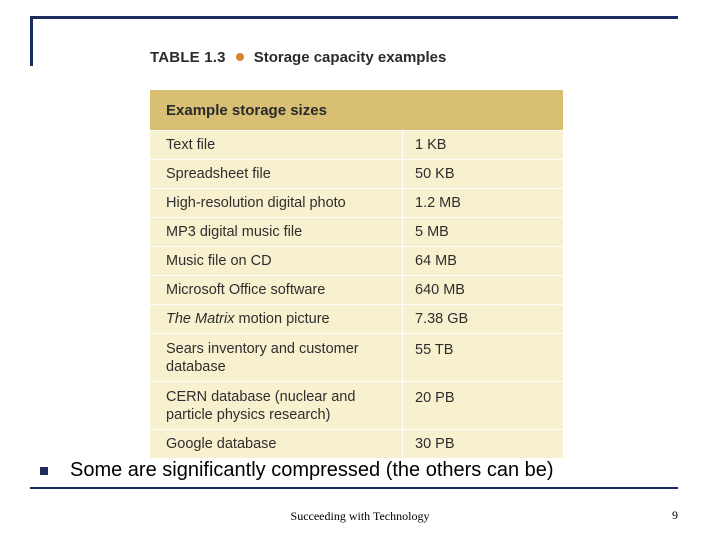 This screenshot has height=540, width=720. I want to click on table-caption: TABLE 1.3 Storage capacity examples, so click(298, 57).